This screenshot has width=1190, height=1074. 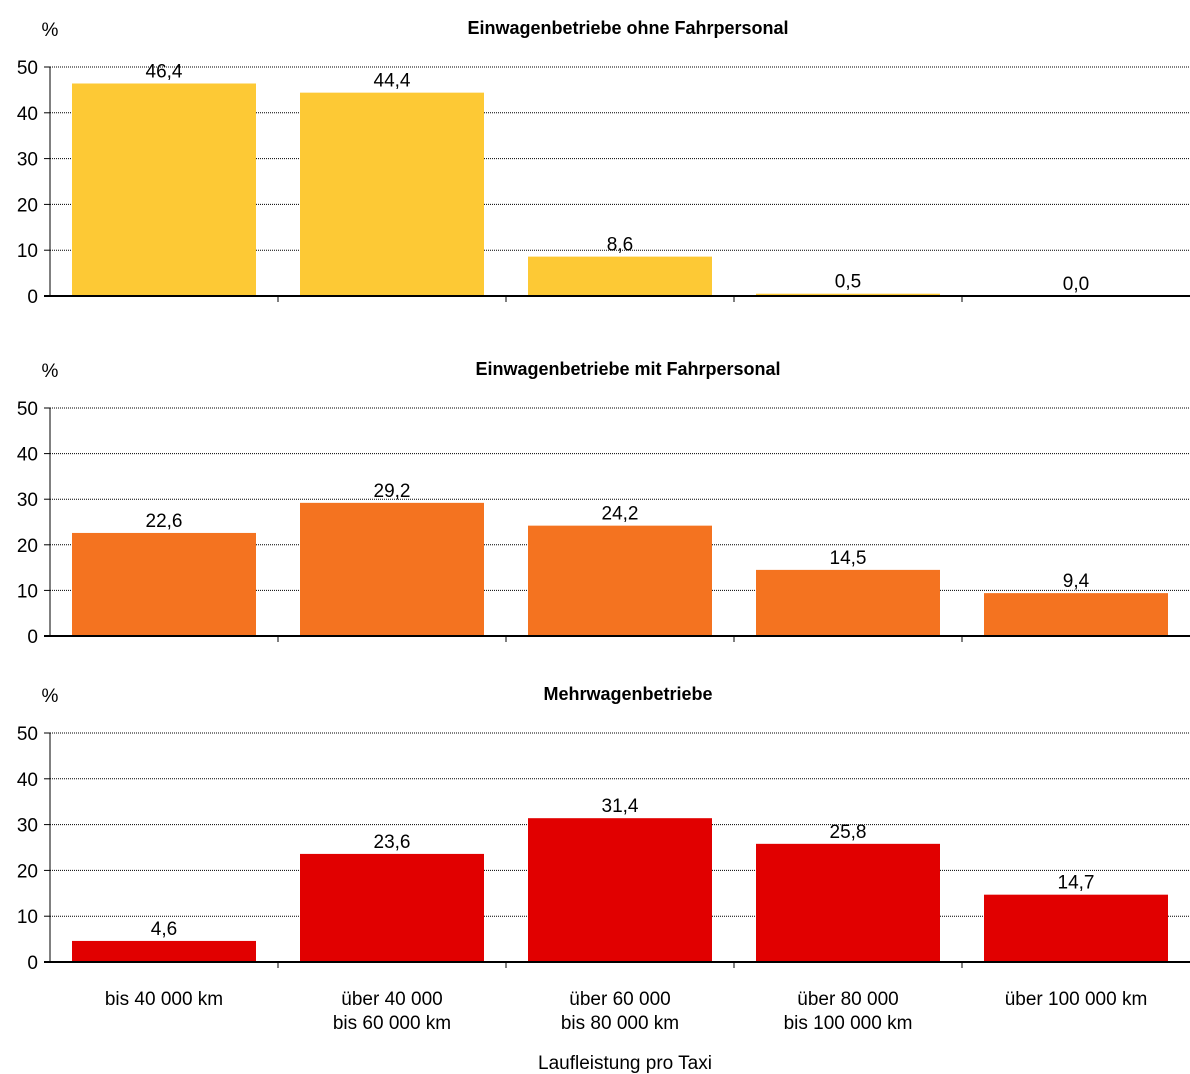 I want to click on data-label: 29,2, so click(x=392, y=491).